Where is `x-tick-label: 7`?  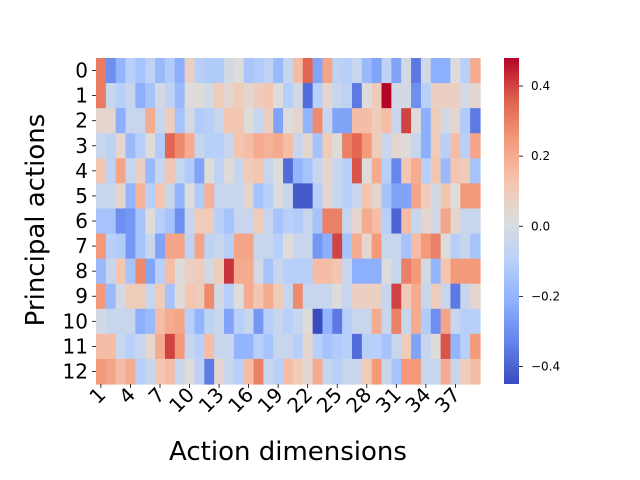
x-tick-label: 7 is located at coordinates (157, 396).